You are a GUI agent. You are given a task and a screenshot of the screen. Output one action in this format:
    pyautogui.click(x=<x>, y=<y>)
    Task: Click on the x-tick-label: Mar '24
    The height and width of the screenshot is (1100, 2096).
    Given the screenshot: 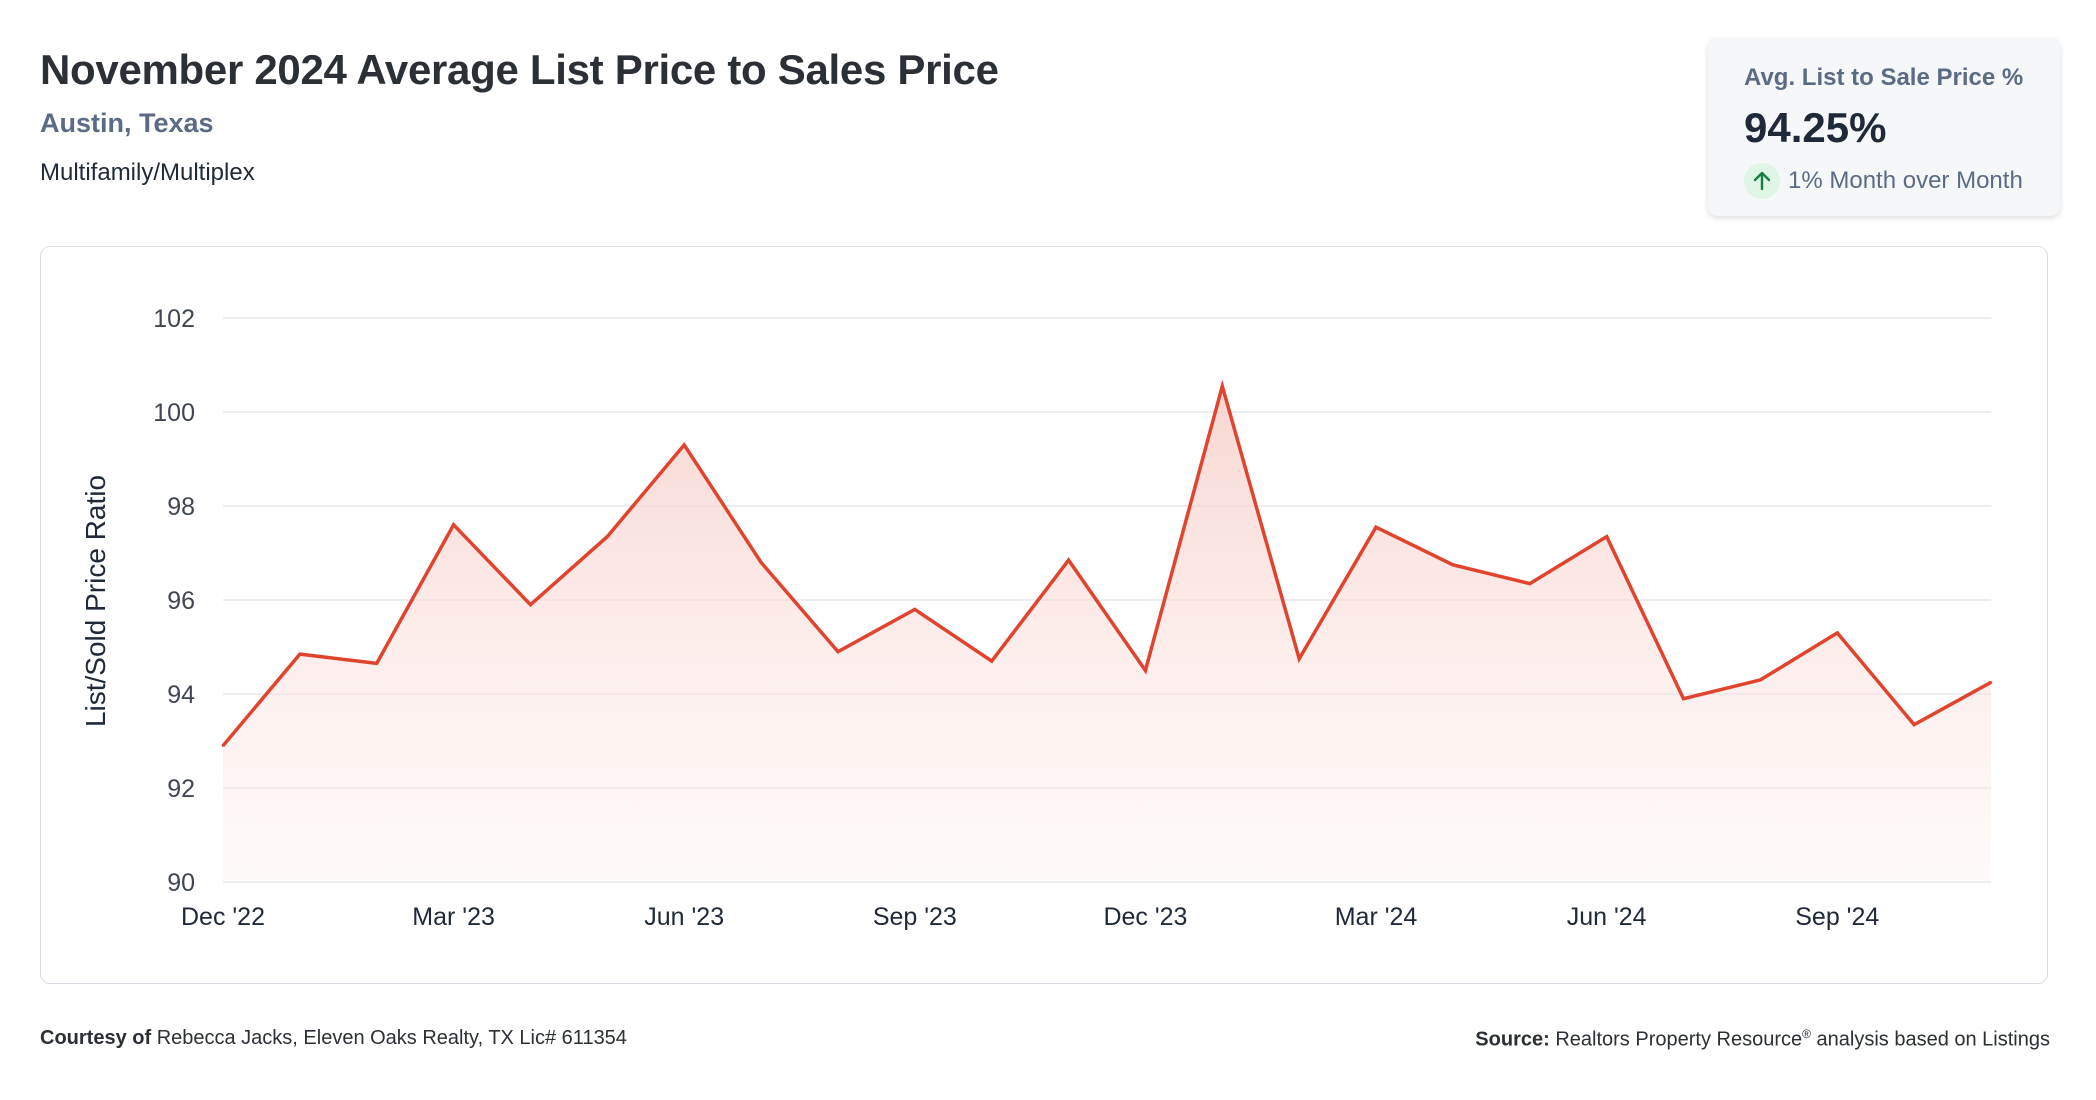 What is the action you would take?
    pyautogui.click(x=1376, y=917)
    